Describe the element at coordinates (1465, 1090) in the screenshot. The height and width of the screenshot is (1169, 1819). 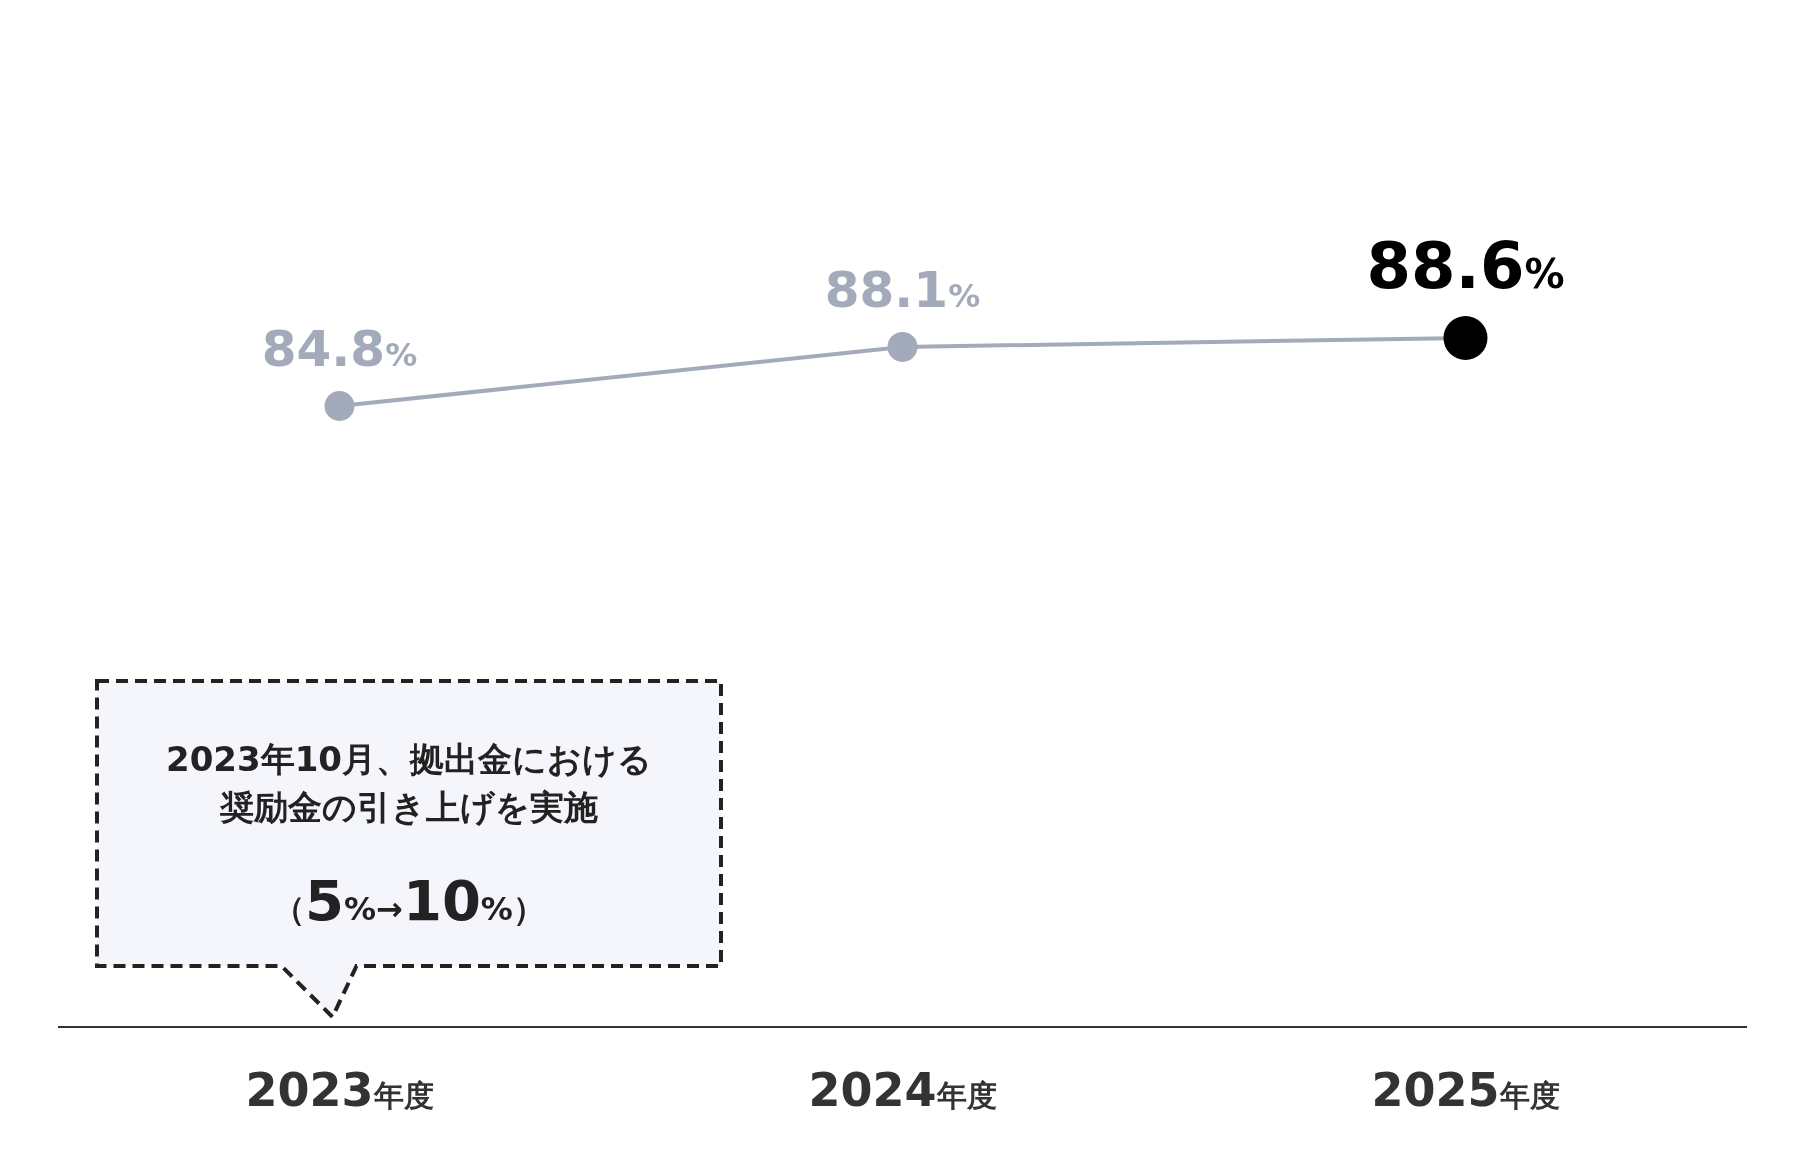
I see `x-tick-label: 2025年度` at that location.